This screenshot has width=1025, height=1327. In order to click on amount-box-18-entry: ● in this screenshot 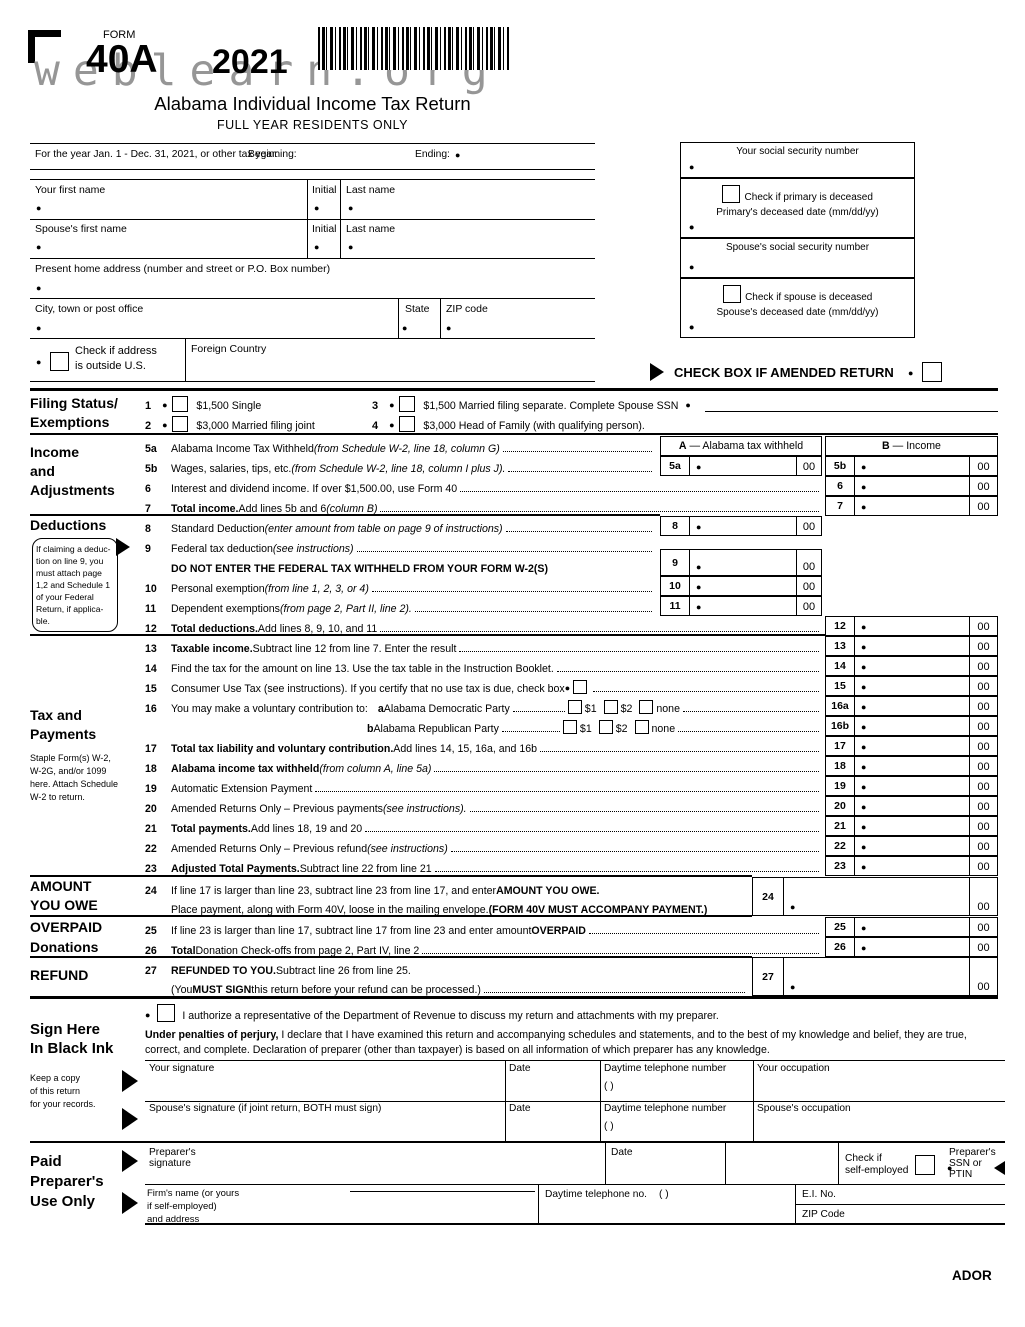, I will do `click(912, 766)`.